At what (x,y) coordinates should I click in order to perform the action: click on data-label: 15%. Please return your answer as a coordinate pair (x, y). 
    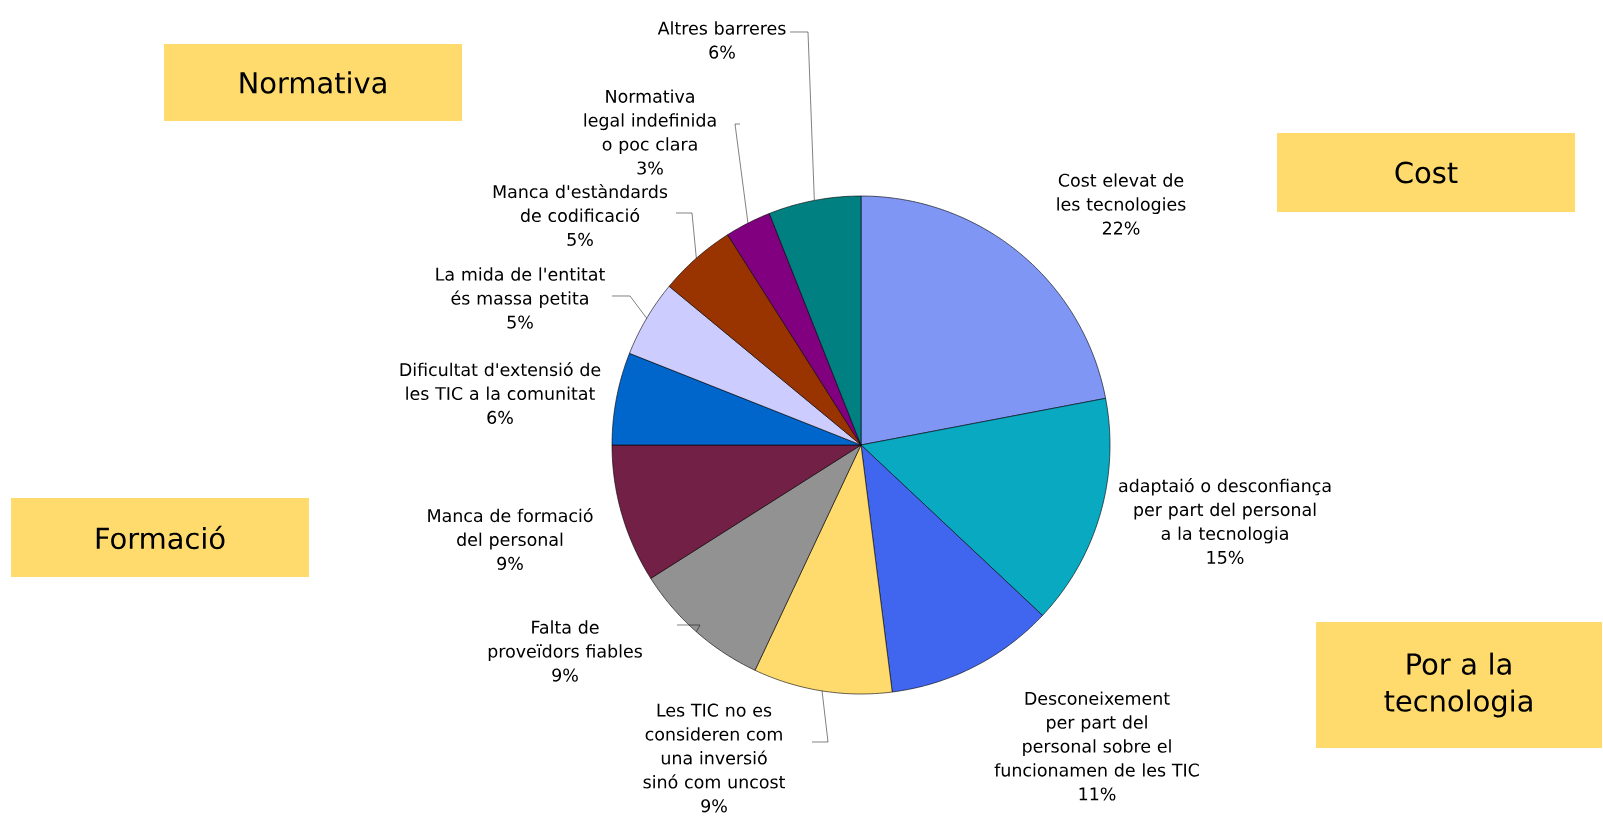
    Looking at the image, I should click on (1225, 557).